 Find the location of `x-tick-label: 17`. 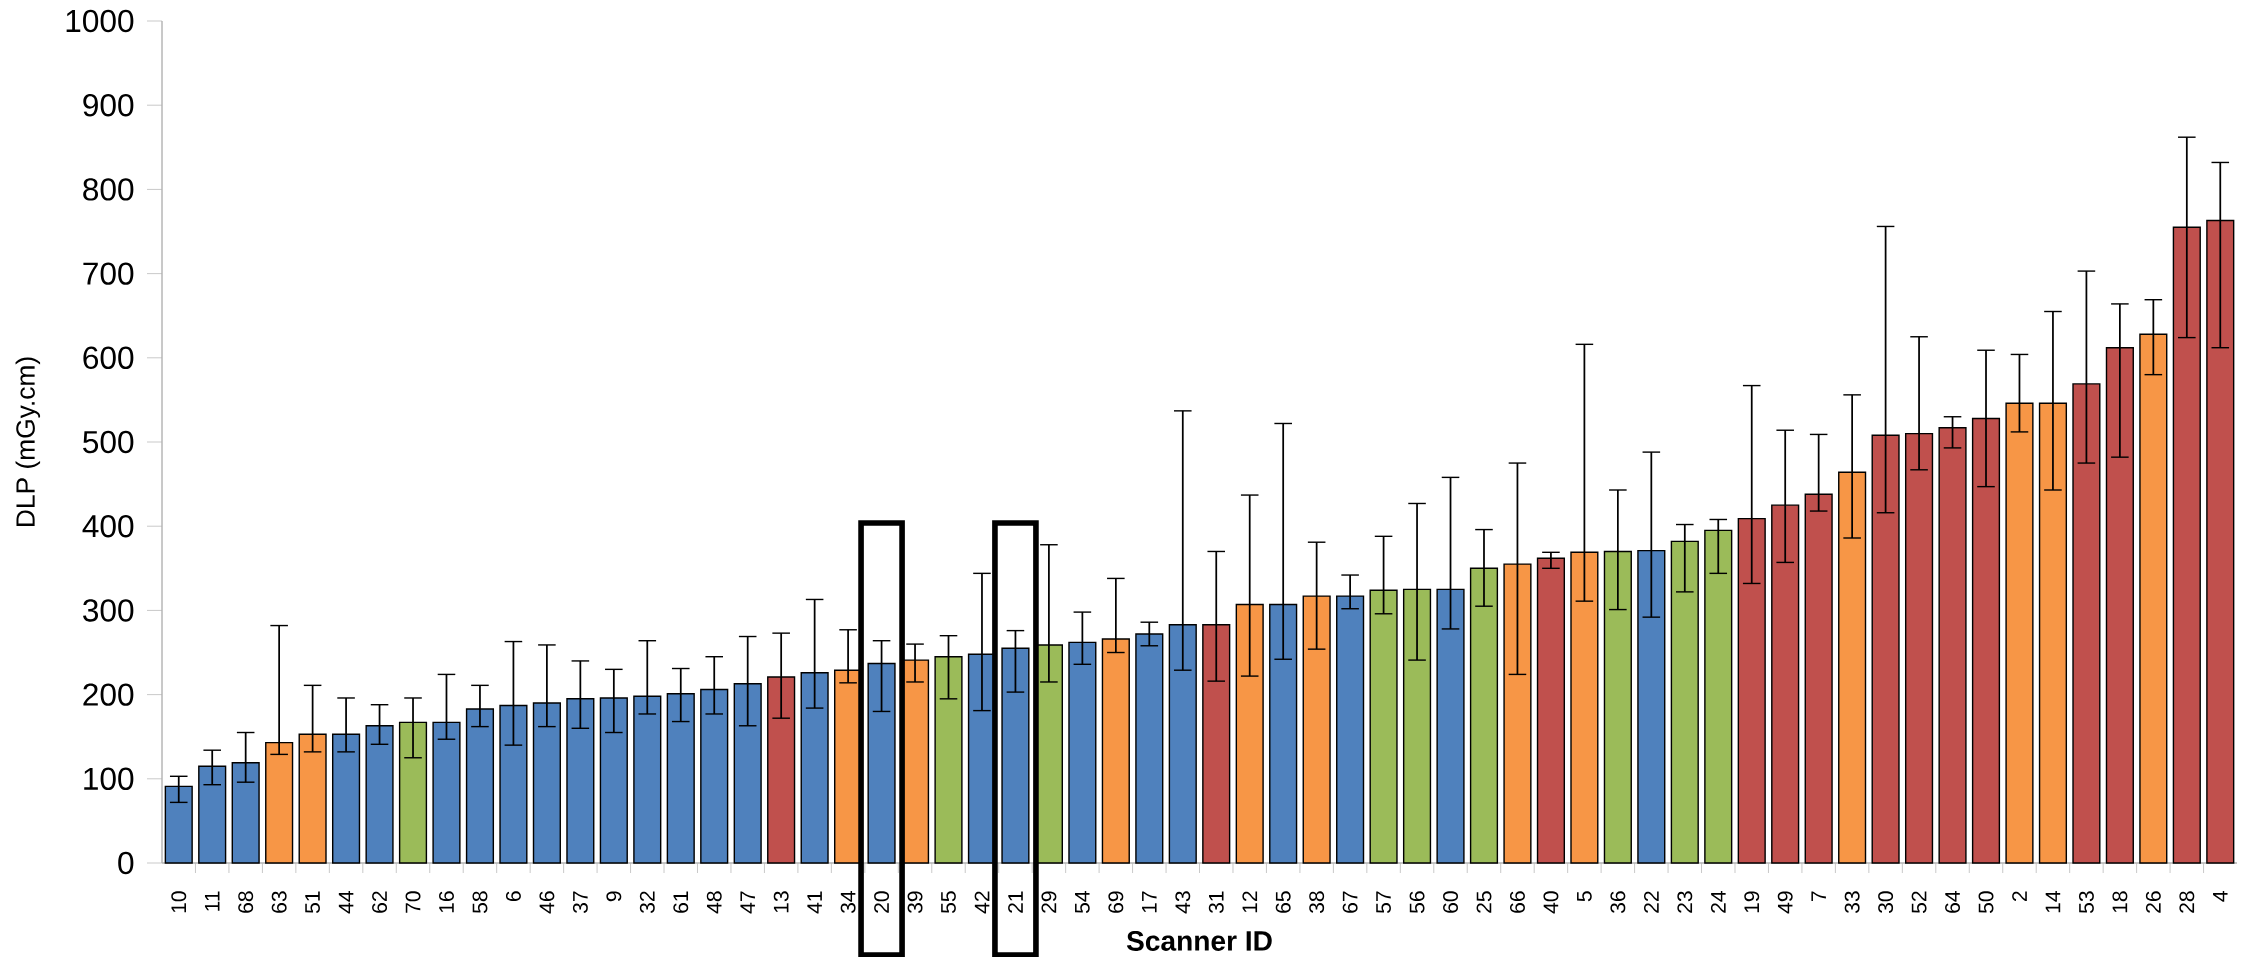

x-tick-label: 17 is located at coordinates (1149, 902).